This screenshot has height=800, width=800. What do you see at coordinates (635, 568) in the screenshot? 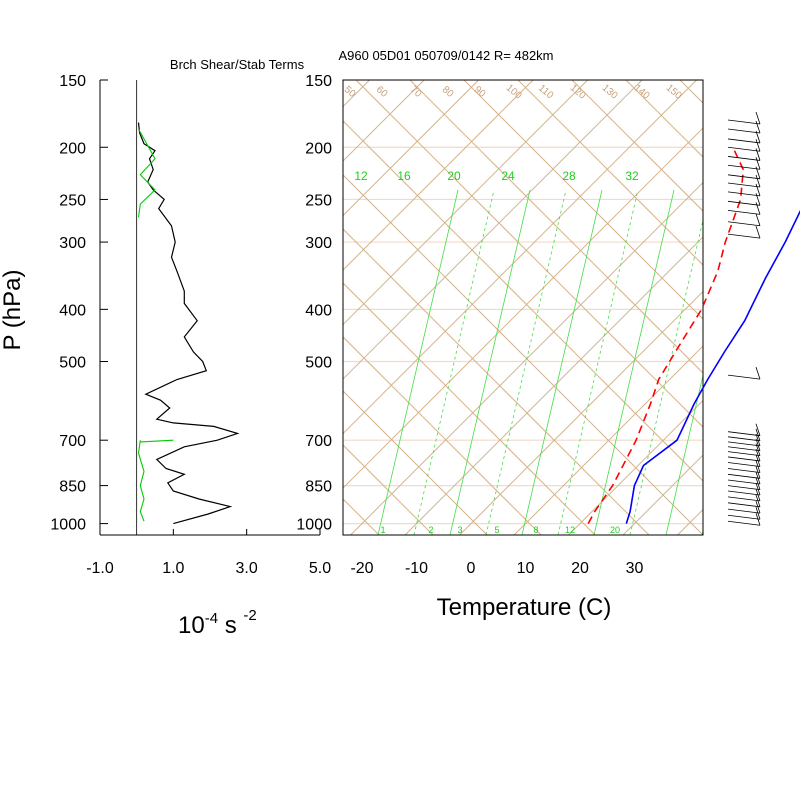
I see `skewt-x-tick-label: 30` at bounding box center [635, 568].